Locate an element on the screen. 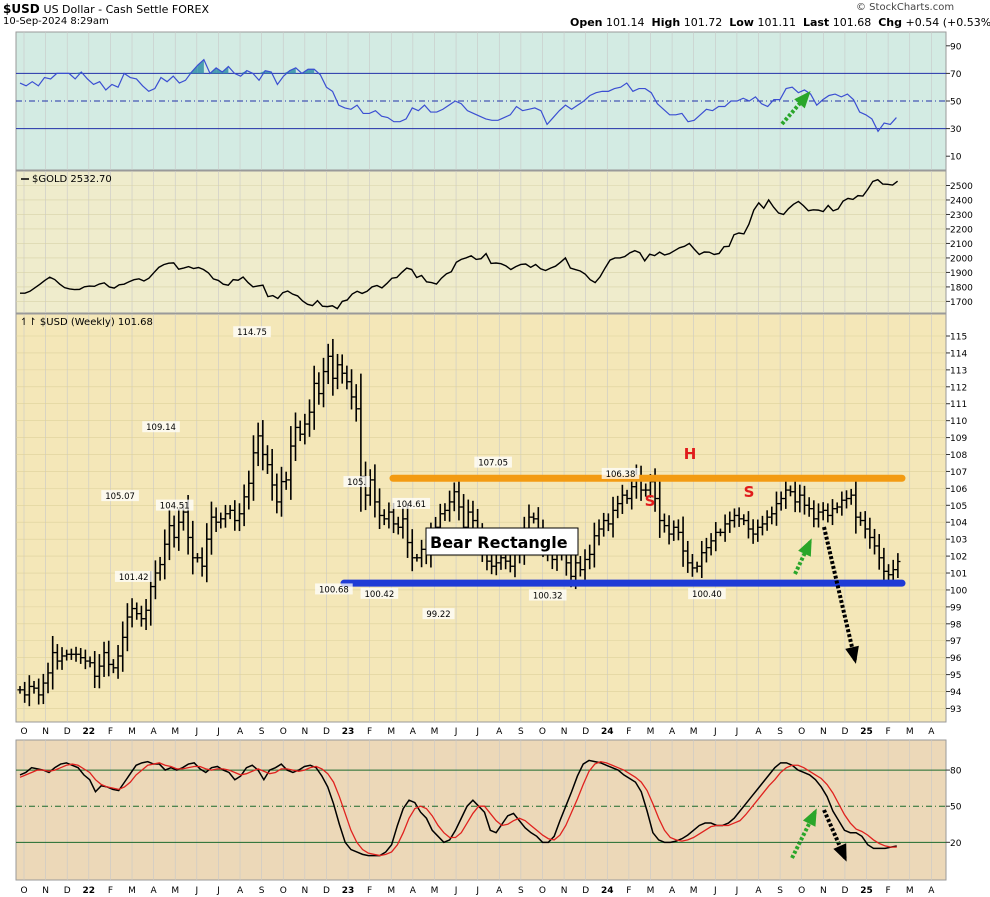  rsi-tick-label: 10 is located at coordinates (956, 158).